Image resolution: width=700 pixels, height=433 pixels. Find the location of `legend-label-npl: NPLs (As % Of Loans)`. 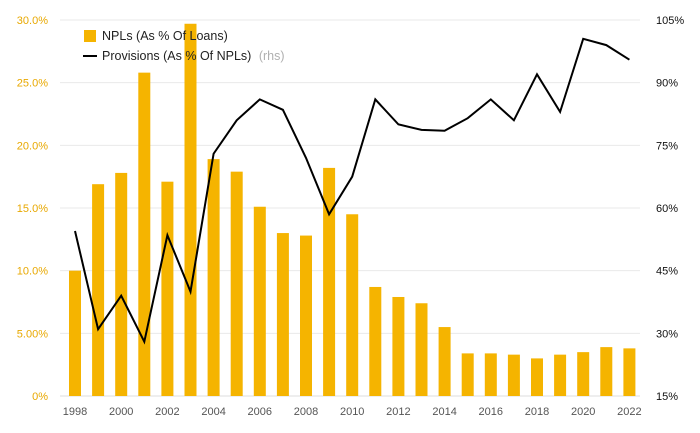

legend-label-npl: NPLs (As % Of Loans) is located at coordinates (165, 36).